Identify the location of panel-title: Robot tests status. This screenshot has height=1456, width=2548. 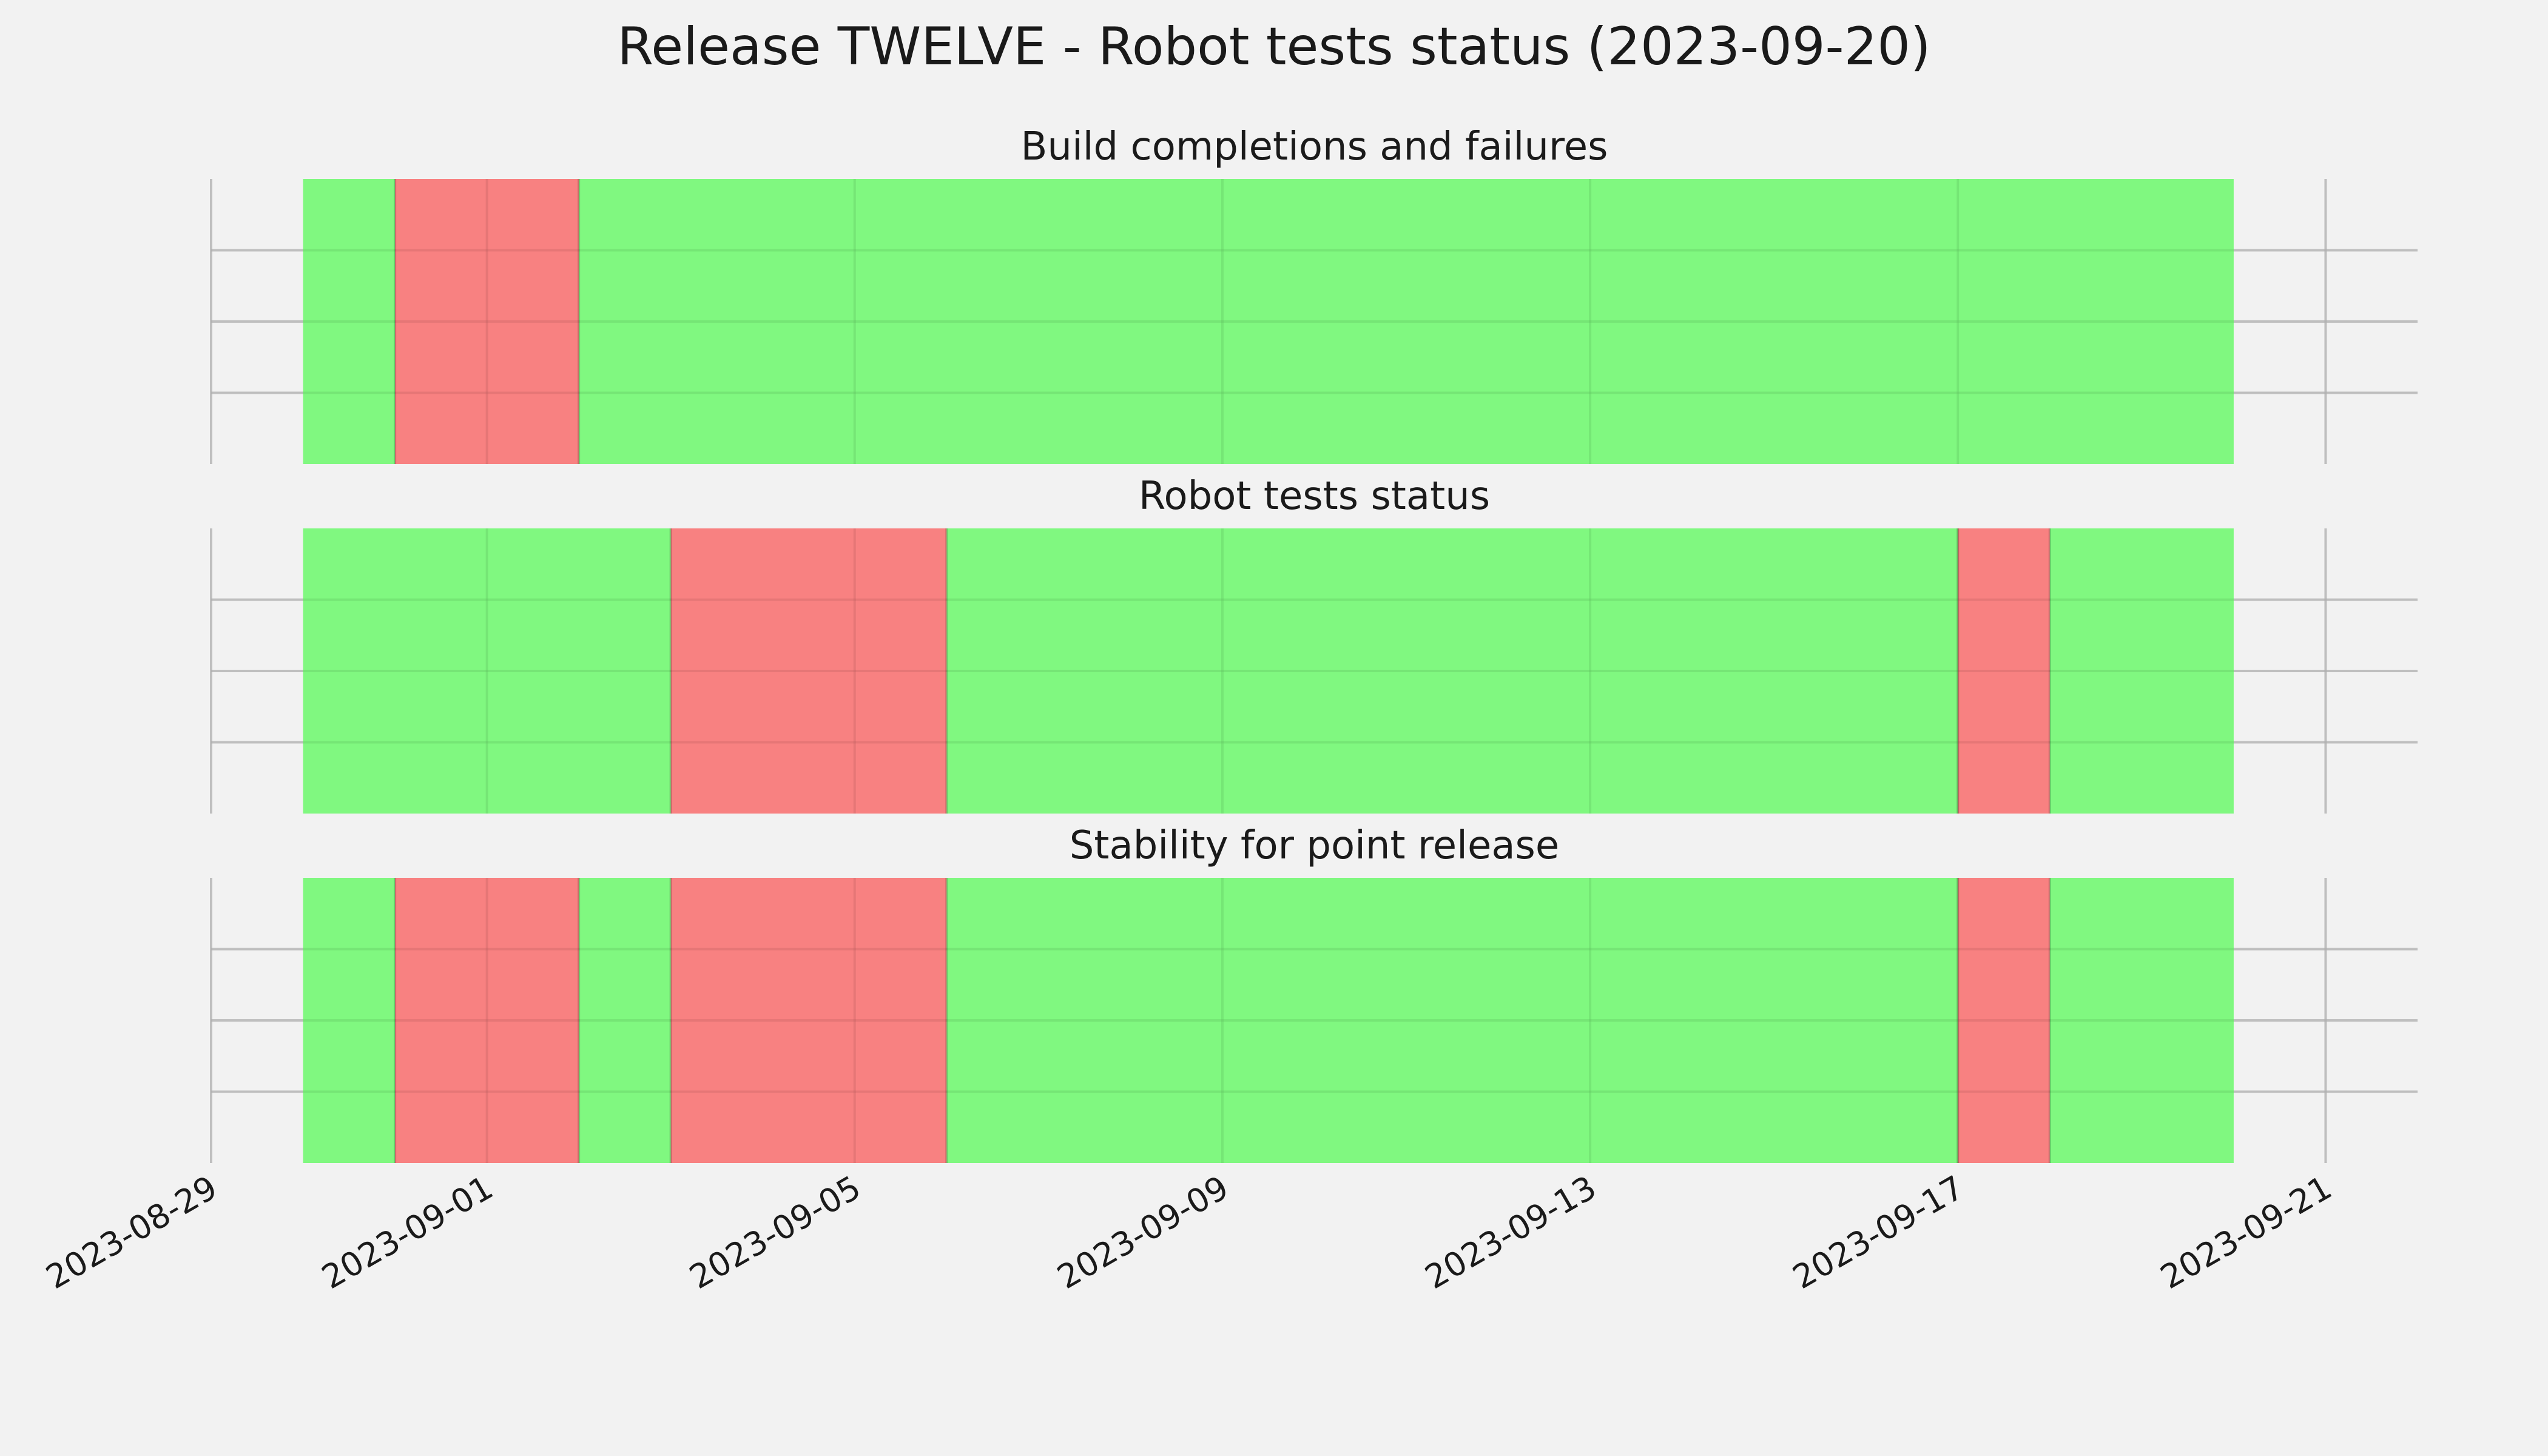
(1314, 496).